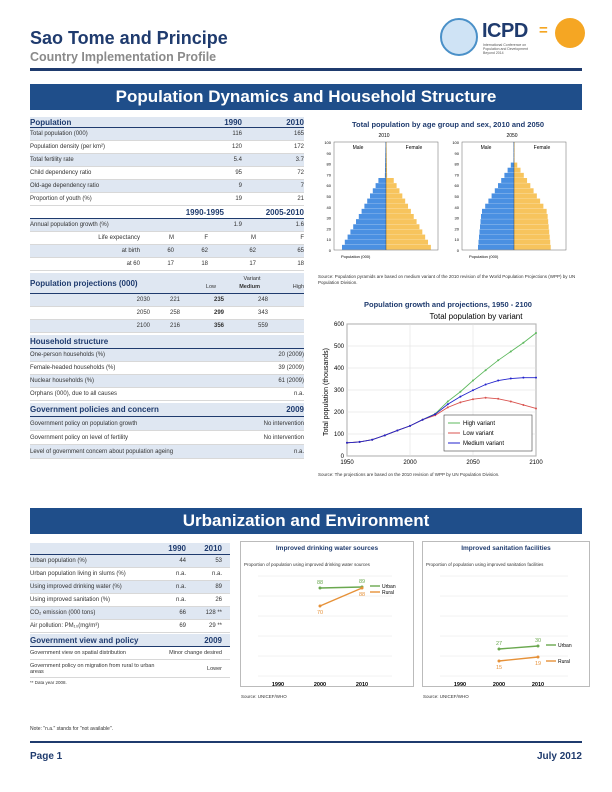 This screenshot has width=612, height=792. I want to click on pyramid-y-tick: 40, so click(329, 207).